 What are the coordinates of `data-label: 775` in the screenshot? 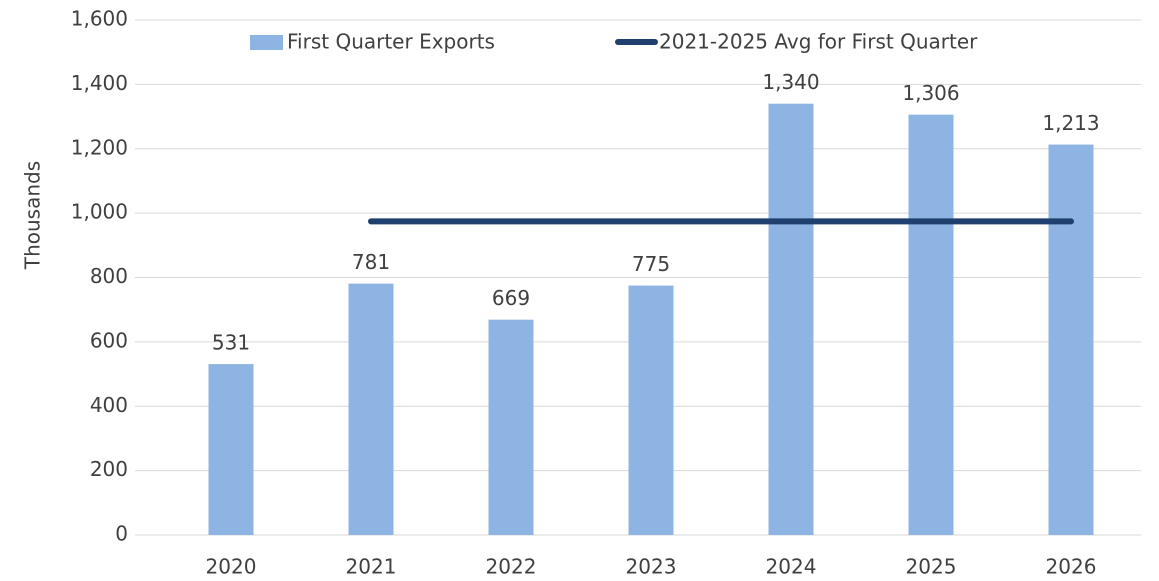 It's located at (651, 264).